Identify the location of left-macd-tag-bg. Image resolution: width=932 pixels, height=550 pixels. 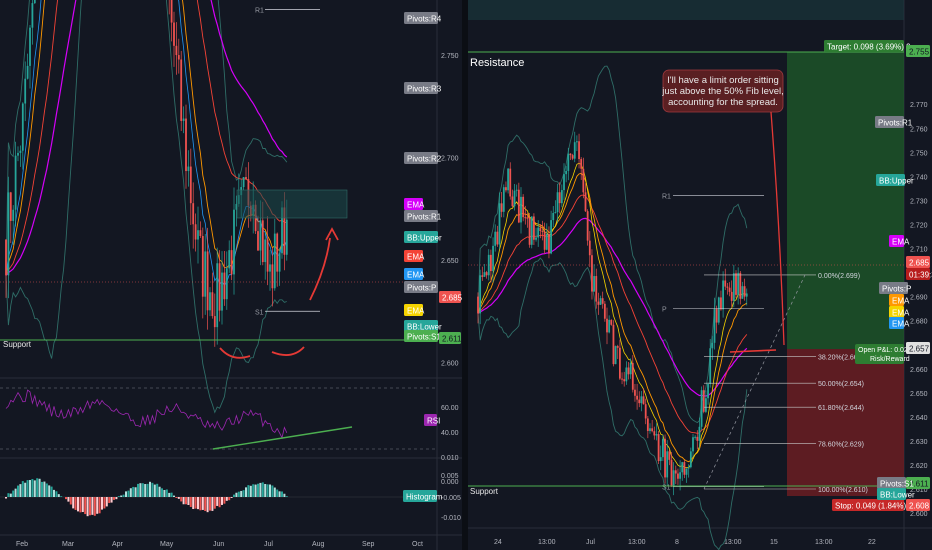
(420, 496).